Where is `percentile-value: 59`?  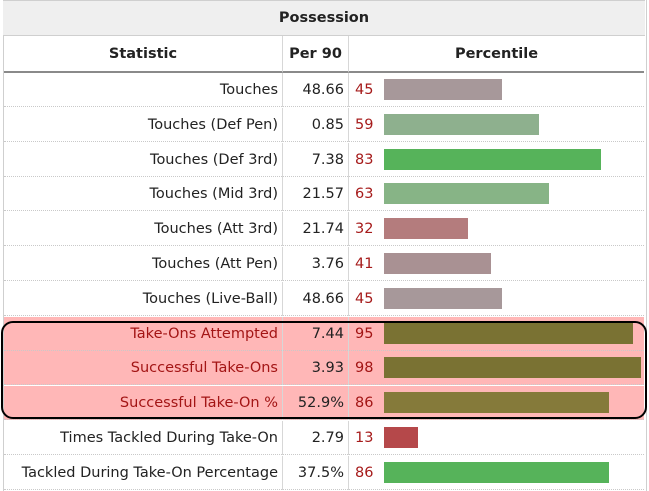 percentile-value: 59 is located at coordinates (364, 124).